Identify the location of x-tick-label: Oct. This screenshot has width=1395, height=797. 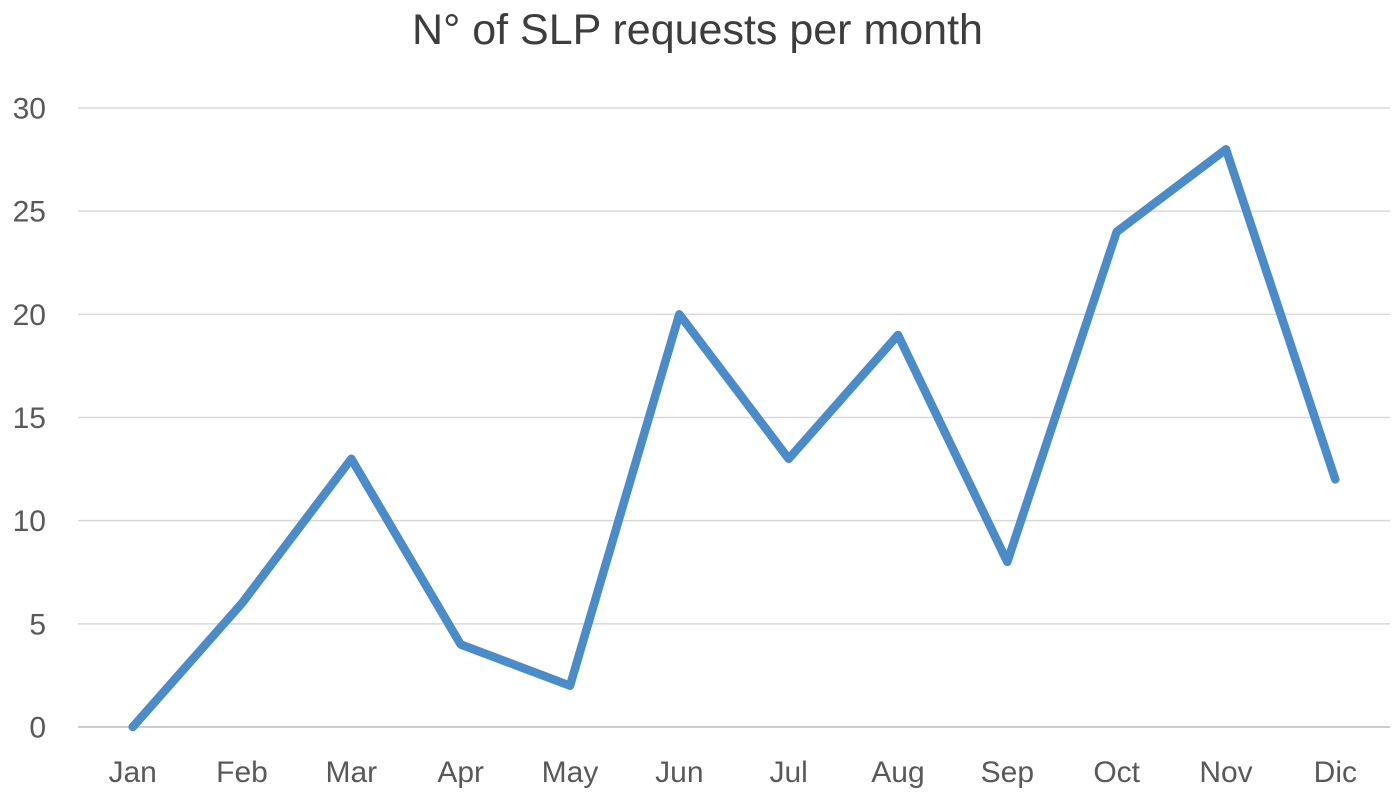
(1116, 772).